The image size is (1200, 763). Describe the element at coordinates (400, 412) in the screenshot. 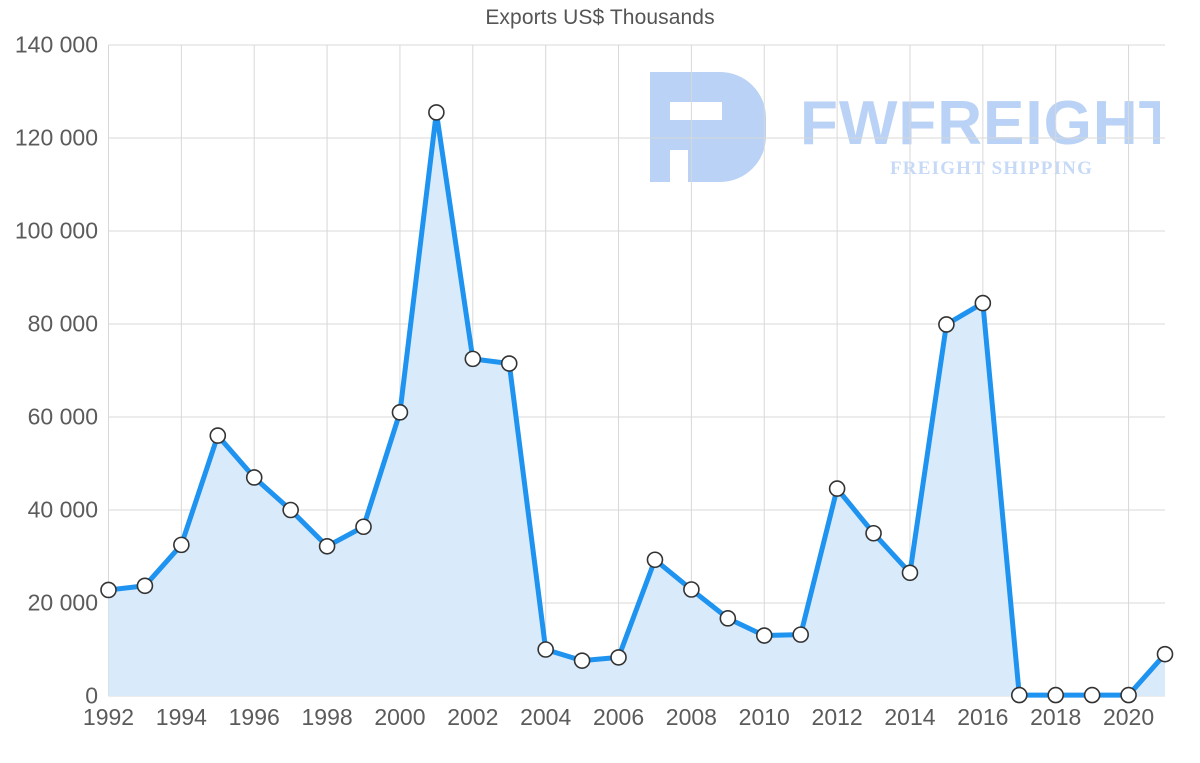

I see `data-point-marker: 2000: 61000` at that location.